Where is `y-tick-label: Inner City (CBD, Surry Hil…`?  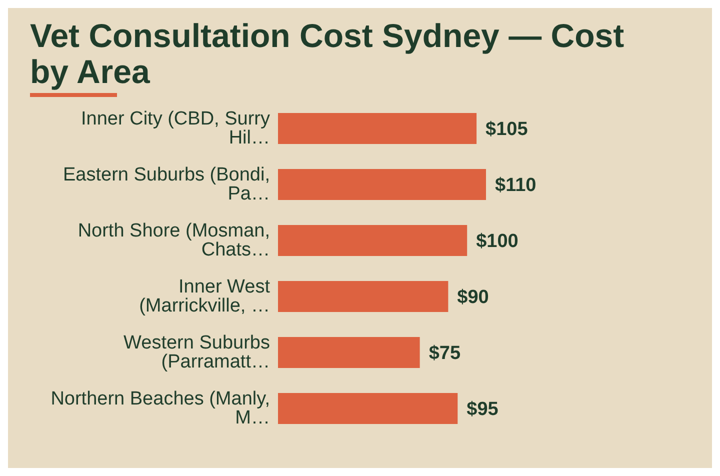 y-tick-label: Inner City (CBD, Surry Hil… is located at coordinates (175, 128).